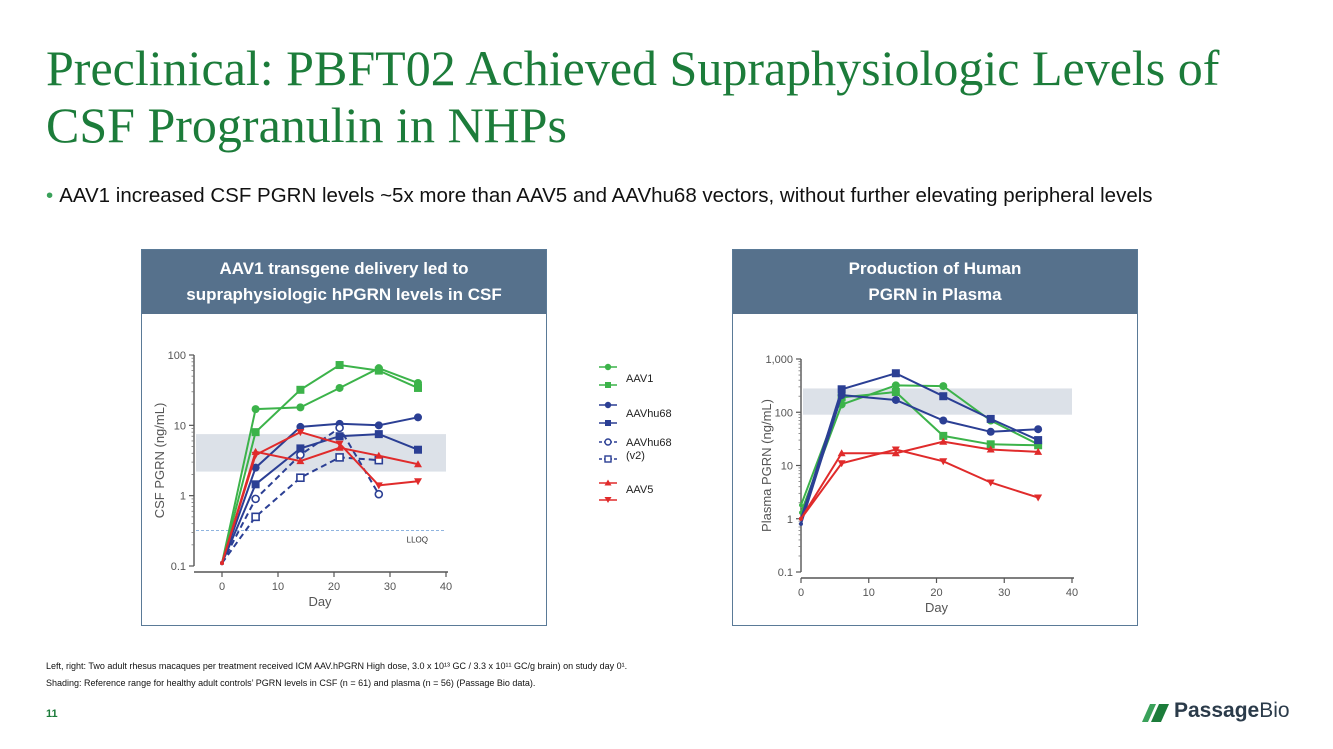  What do you see at coordinates (787, 467) in the screenshot?
I see `plasma-y-tick-label: 10` at bounding box center [787, 467].